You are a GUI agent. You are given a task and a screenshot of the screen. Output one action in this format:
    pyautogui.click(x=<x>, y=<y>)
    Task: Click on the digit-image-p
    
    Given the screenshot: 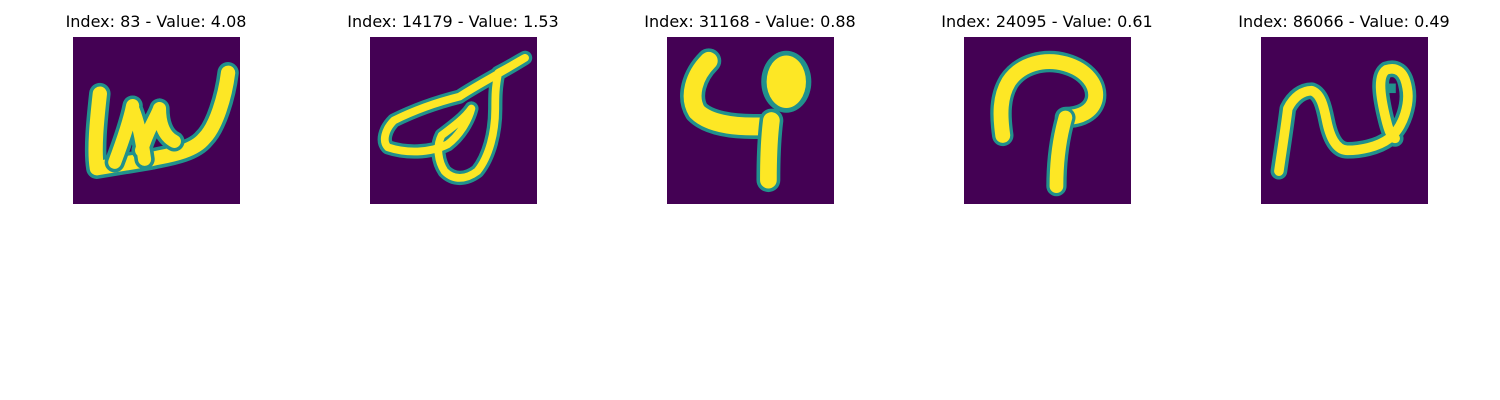 What is the action you would take?
    pyautogui.click(x=1047, y=120)
    